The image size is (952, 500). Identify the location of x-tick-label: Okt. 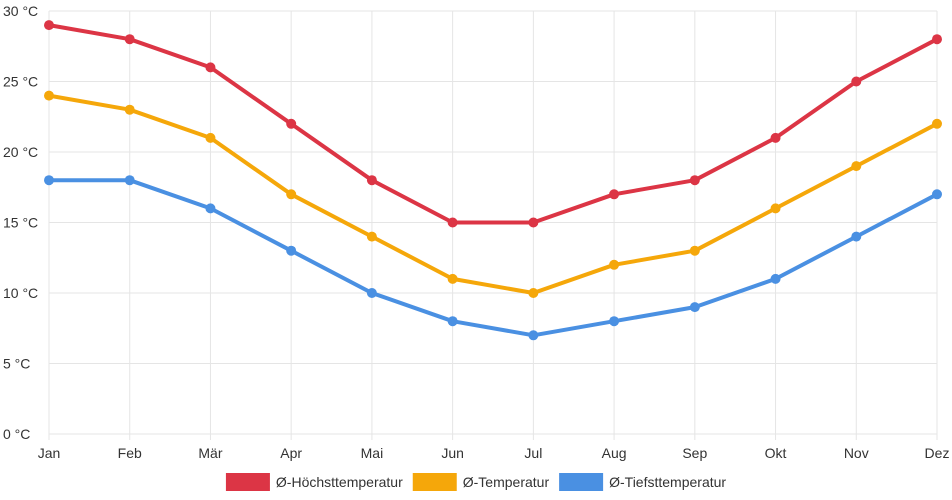
(776, 453).